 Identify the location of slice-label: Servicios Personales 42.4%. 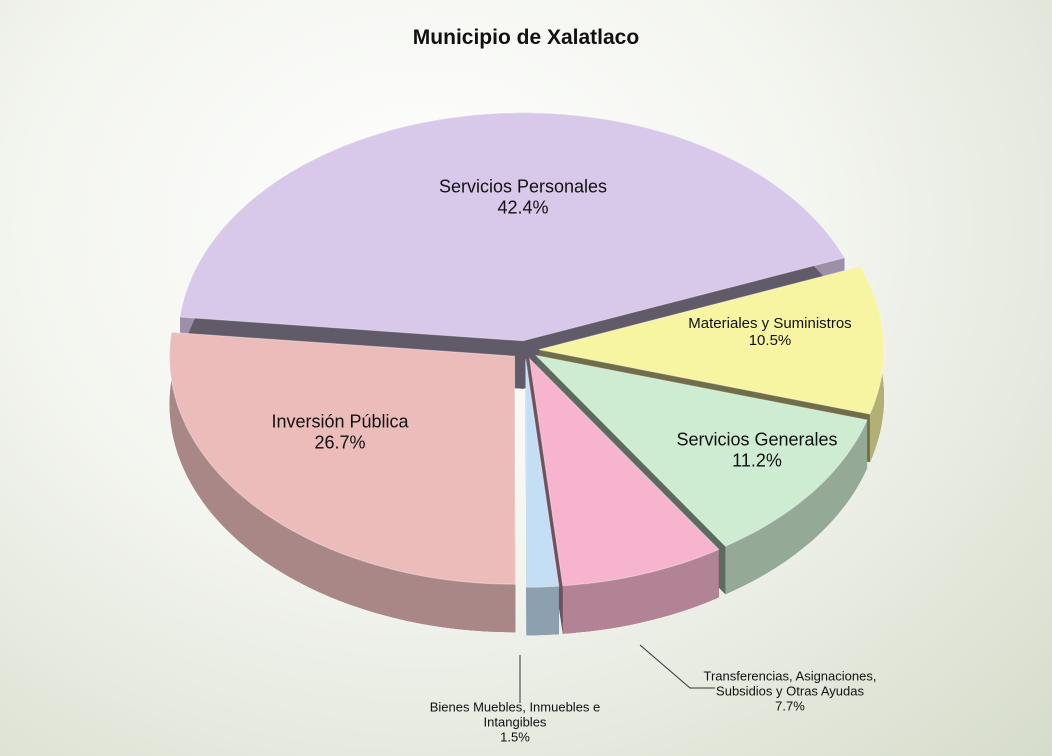
(523, 196).